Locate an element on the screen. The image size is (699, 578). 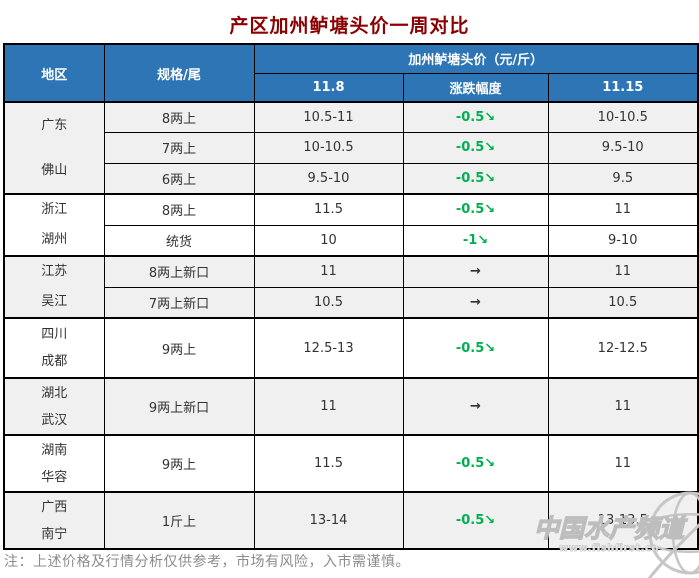
table-row: 四川 成都 9两上 12.5-13 -0.5↘ 12-12.5 is located at coordinates (351, 348).